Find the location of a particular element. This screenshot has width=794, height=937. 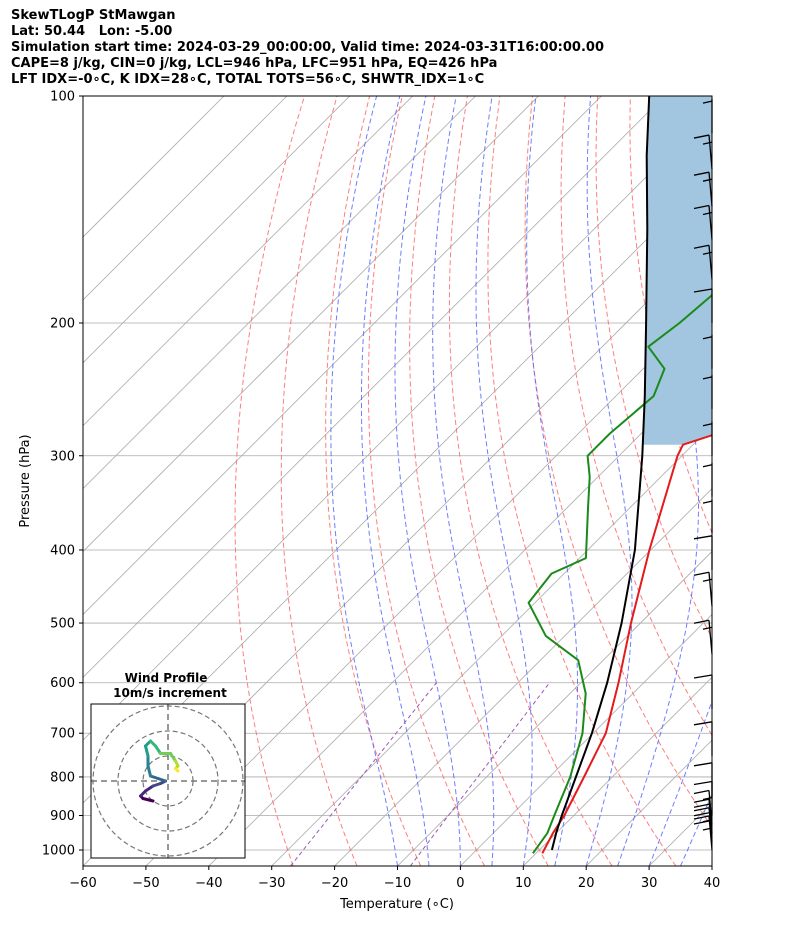

cape-fill is located at coordinates (677, 270).